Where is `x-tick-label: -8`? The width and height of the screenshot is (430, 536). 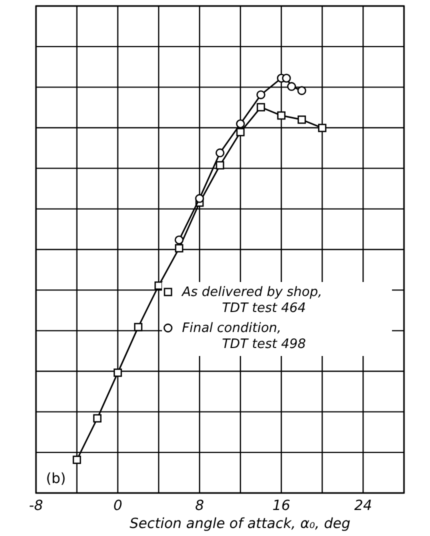
x-tick-label: -8 is located at coordinates (36, 506).